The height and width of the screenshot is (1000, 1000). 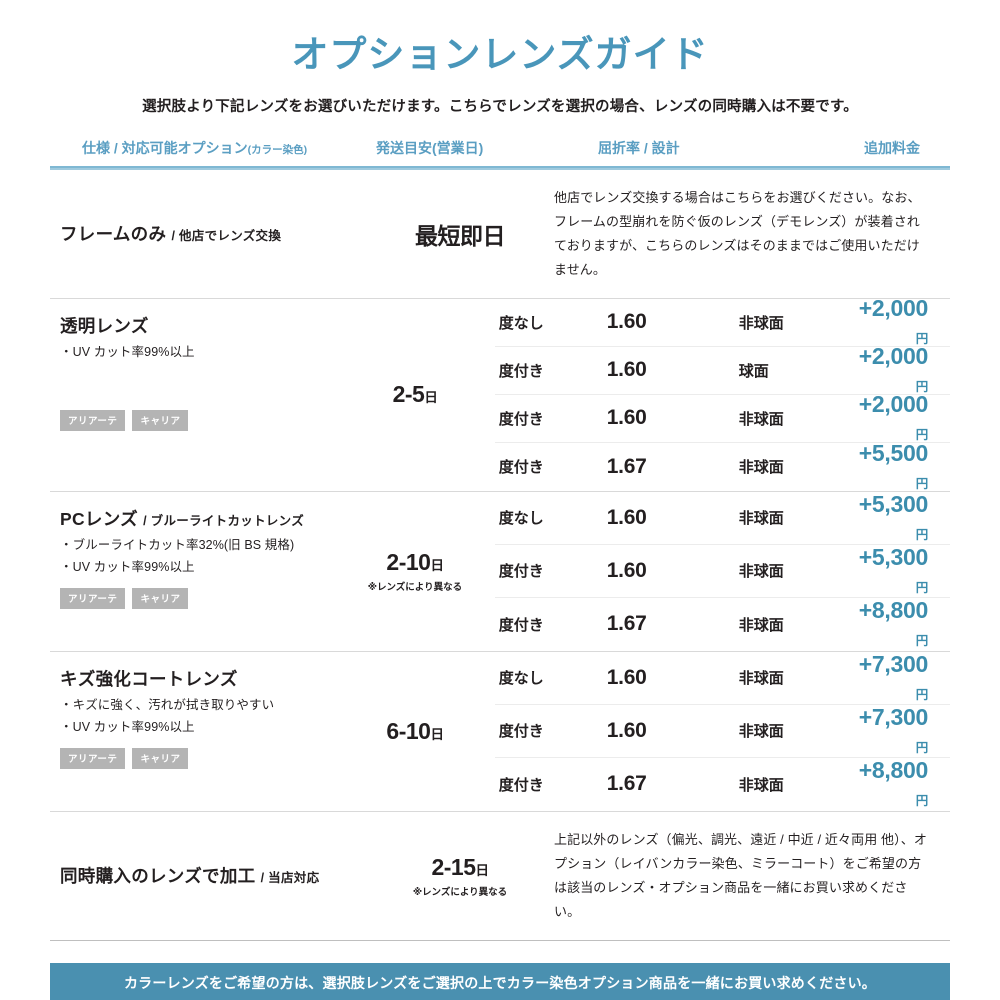 I want to click on spec-cell: フレームのみ / 他店でレンズ交換, so click(x=210, y=234).